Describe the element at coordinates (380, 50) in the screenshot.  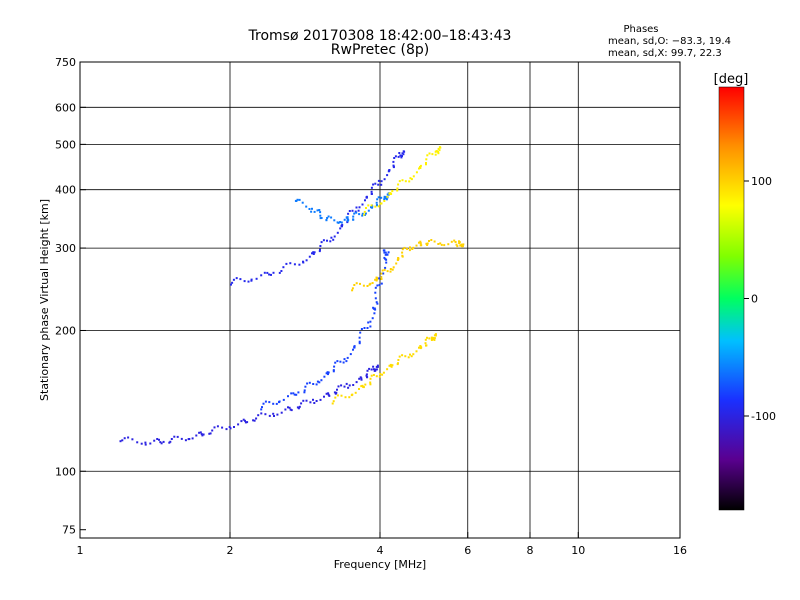
I see `chart-subtitle: RwPretec (8p)` at that location.